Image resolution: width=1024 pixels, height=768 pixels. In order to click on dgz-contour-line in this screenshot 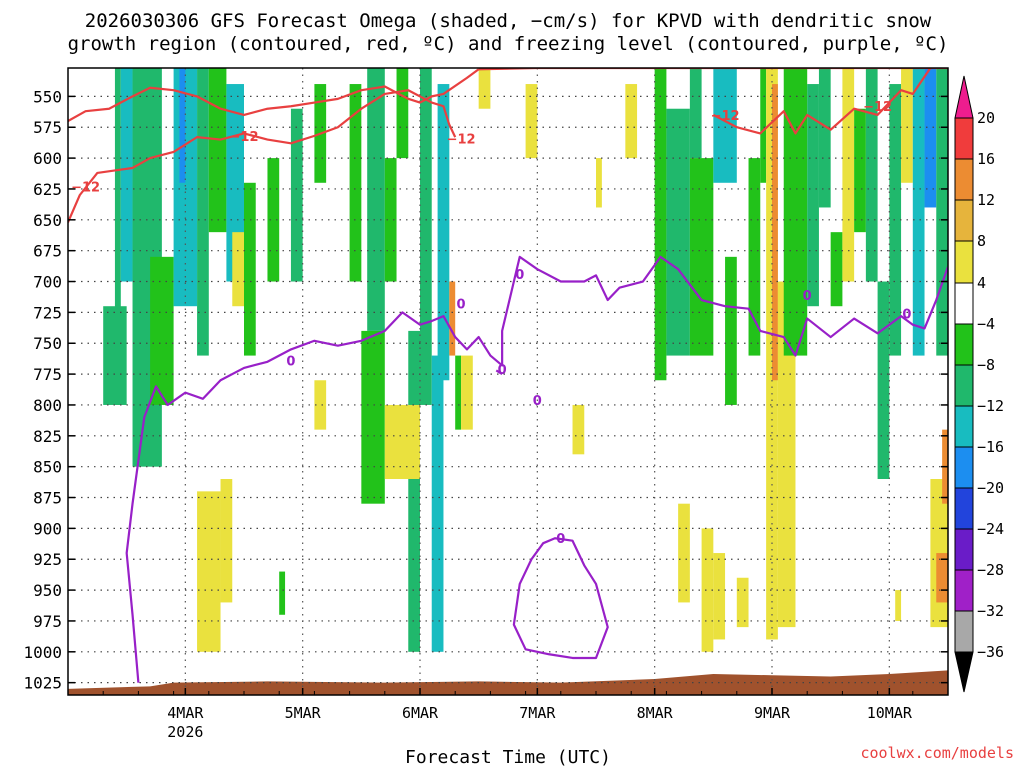, I will do `click(262, 156)`.